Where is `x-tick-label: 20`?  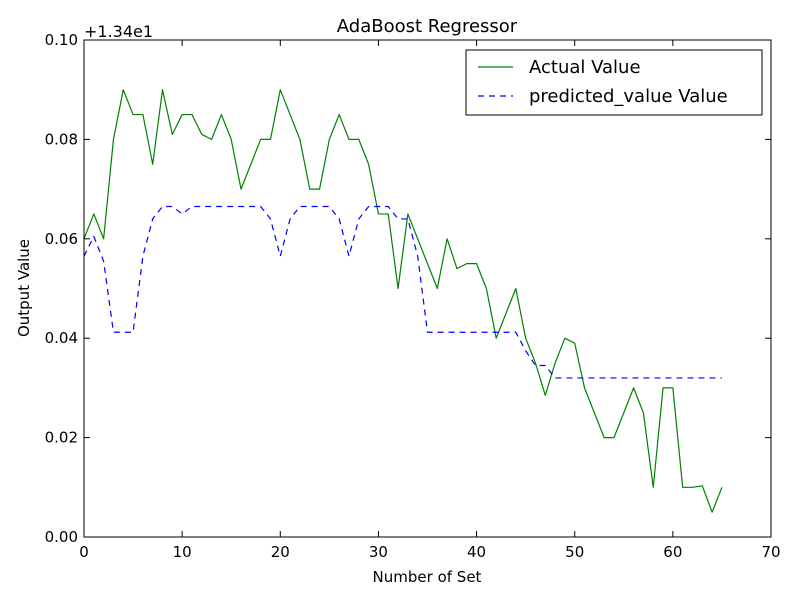 x-tick-label: 20 is located at coordinates (280, 552).